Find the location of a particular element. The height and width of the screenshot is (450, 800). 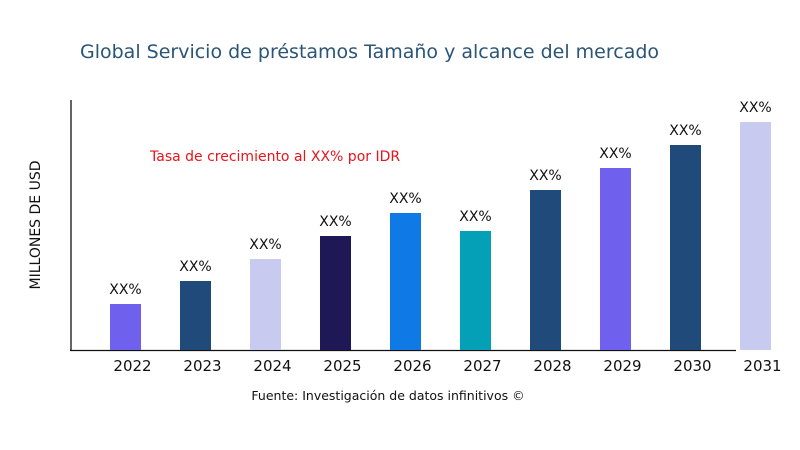

data-label-2024: XX% is located at coordinates (265, 245).